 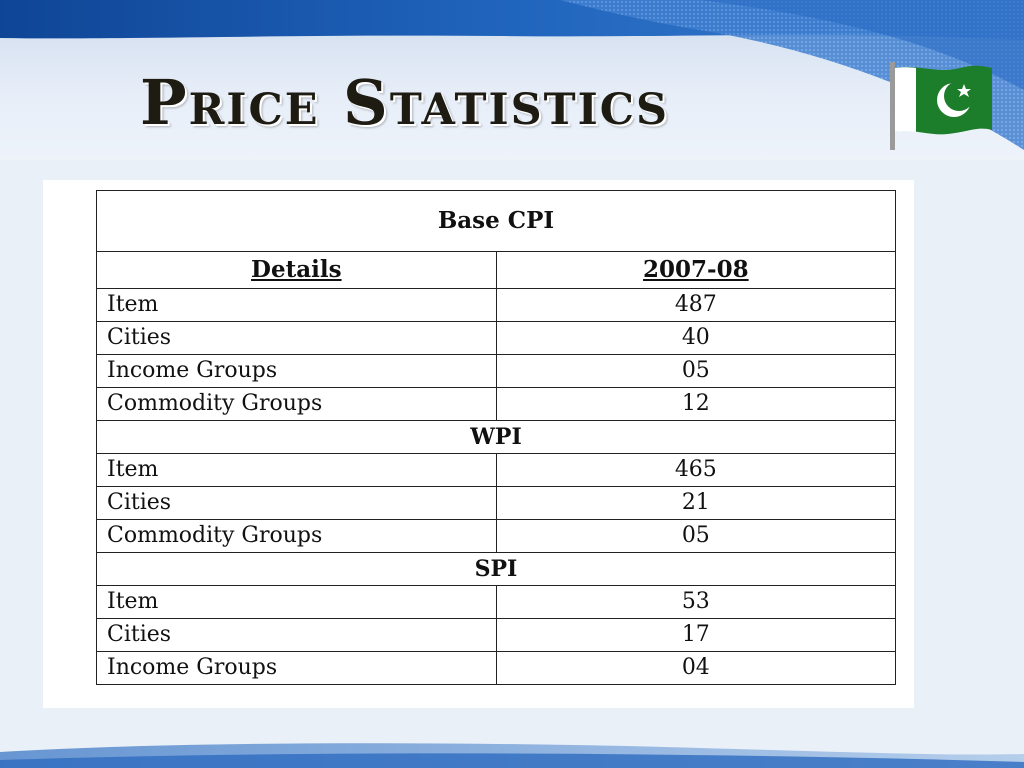 I want to click on table-header-row: Details 2007-08, so click(x=496, y=270).